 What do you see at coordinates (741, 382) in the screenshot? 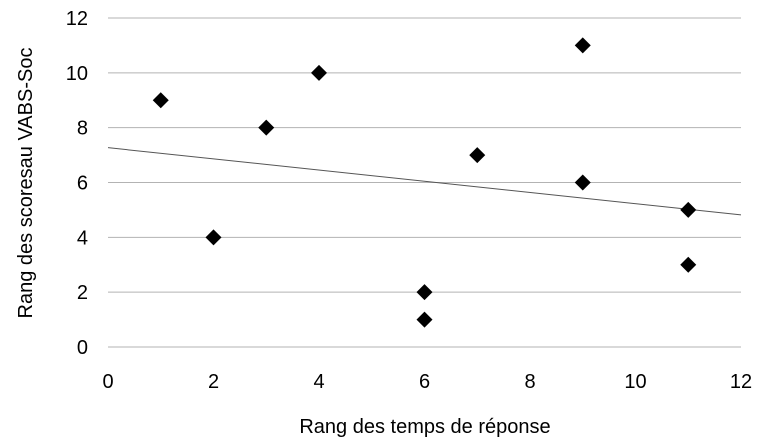
I see `x-tick-label: 12` at bounding box center [741, 382].